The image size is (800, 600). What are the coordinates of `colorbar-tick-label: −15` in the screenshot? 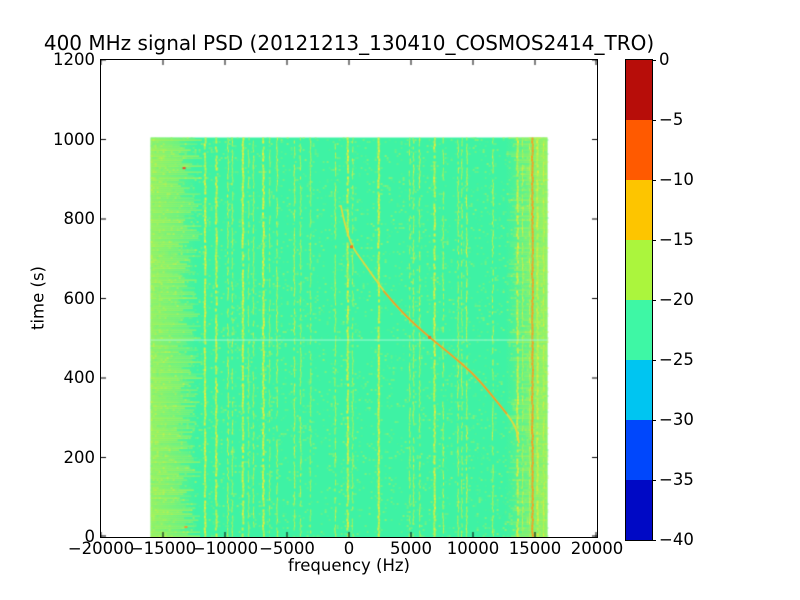 It's located at (676, 239).